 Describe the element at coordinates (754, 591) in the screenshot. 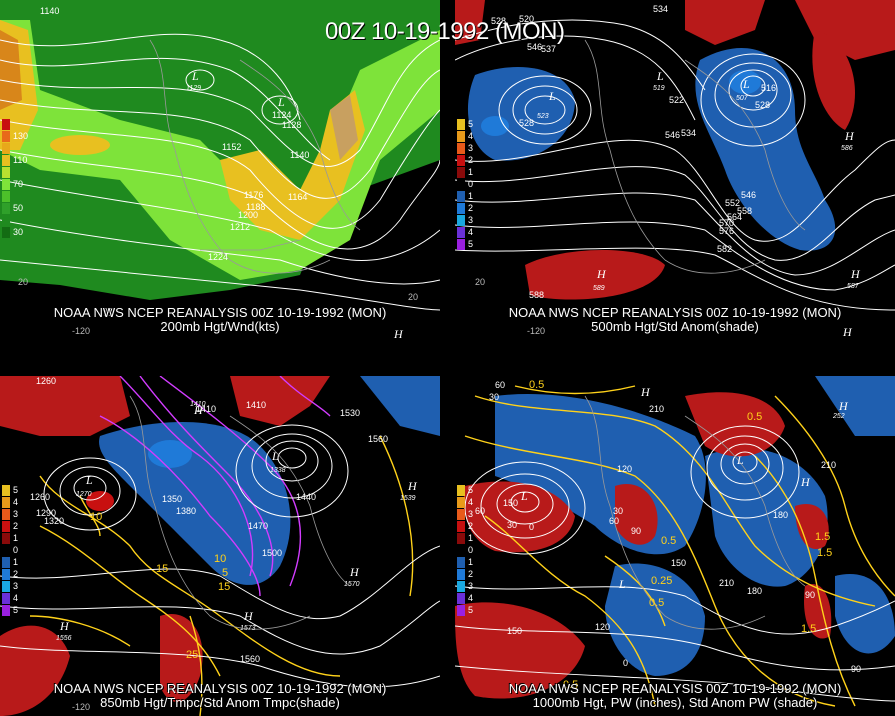

I see `contour-label: 180` at that location.